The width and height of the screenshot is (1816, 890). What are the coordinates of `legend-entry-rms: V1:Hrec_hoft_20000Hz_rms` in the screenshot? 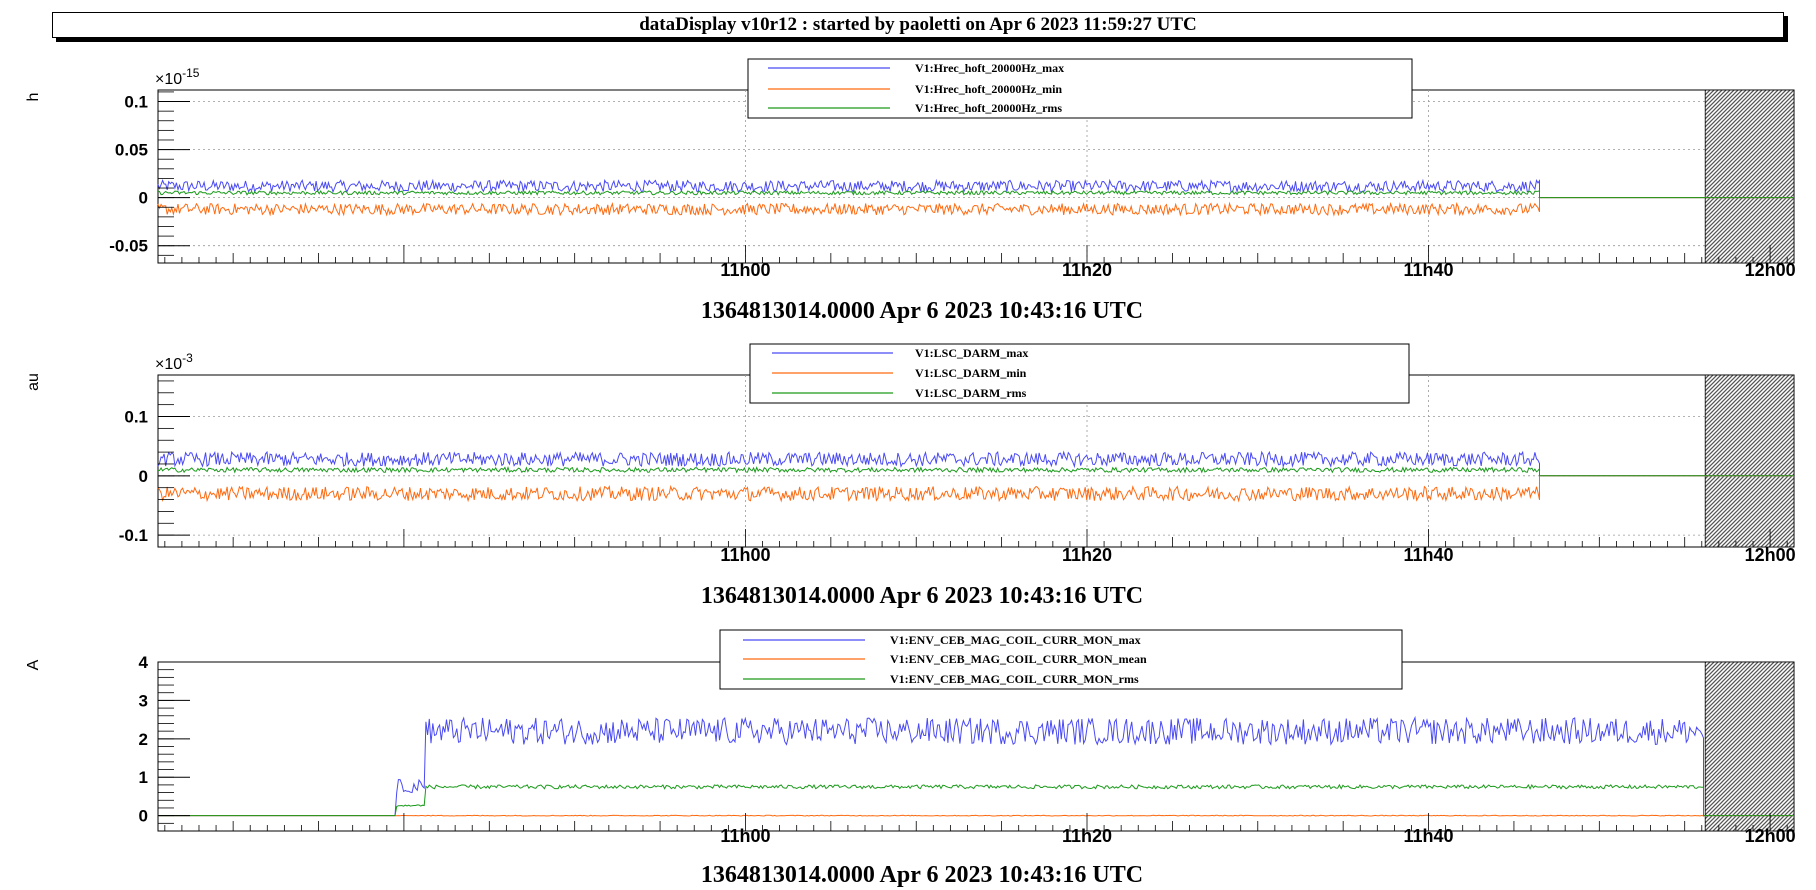 It's located at (988, 108).